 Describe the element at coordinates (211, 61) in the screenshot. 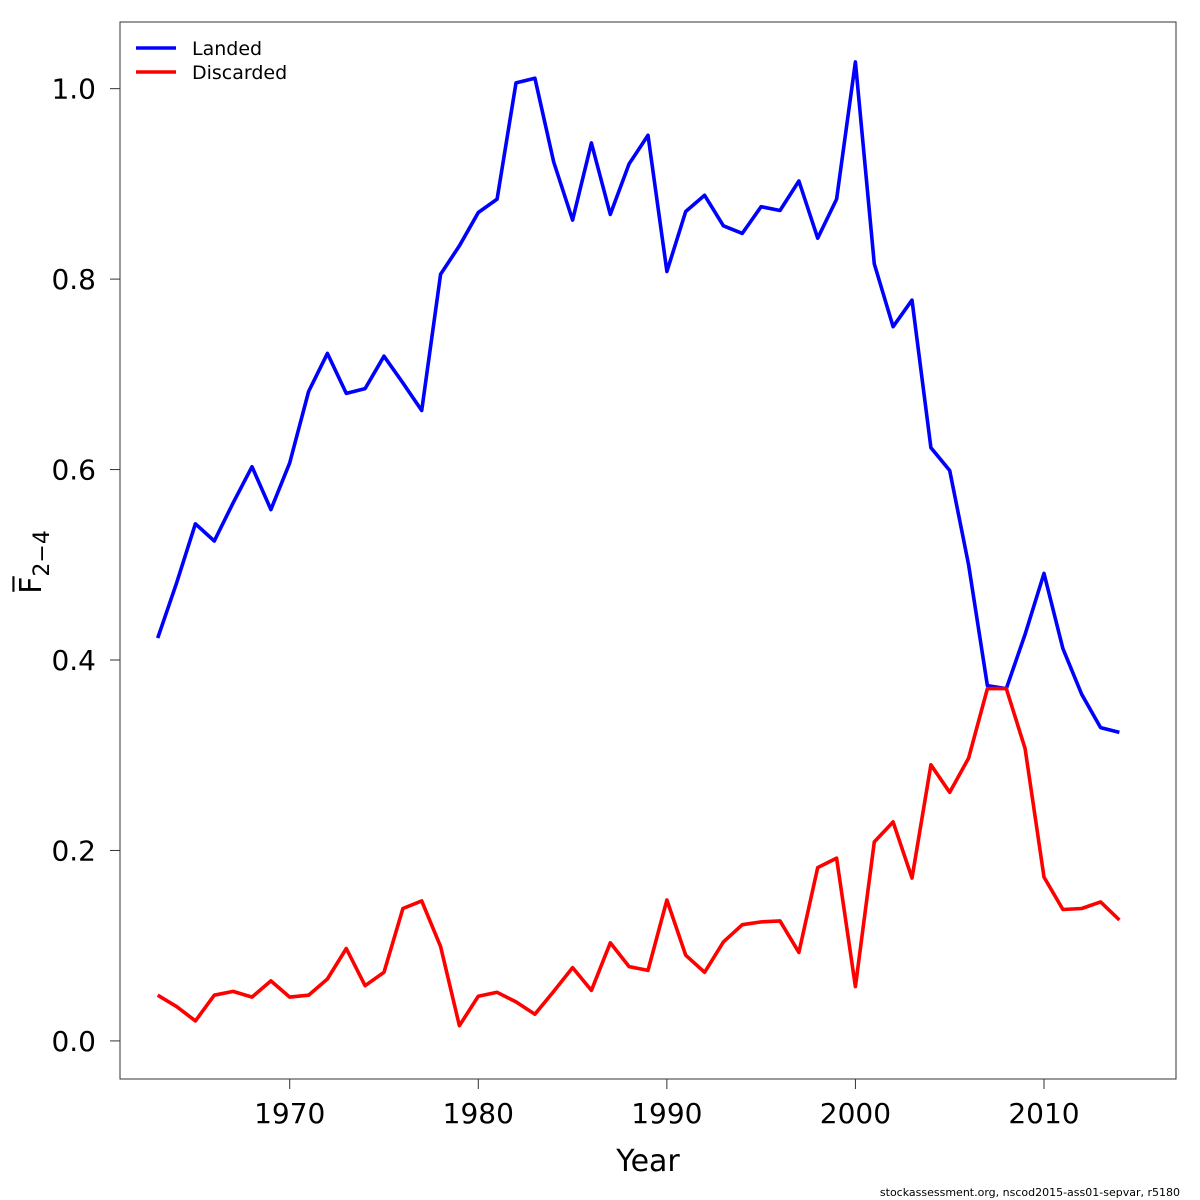

I see `legend: Landed Discarded` at that location.